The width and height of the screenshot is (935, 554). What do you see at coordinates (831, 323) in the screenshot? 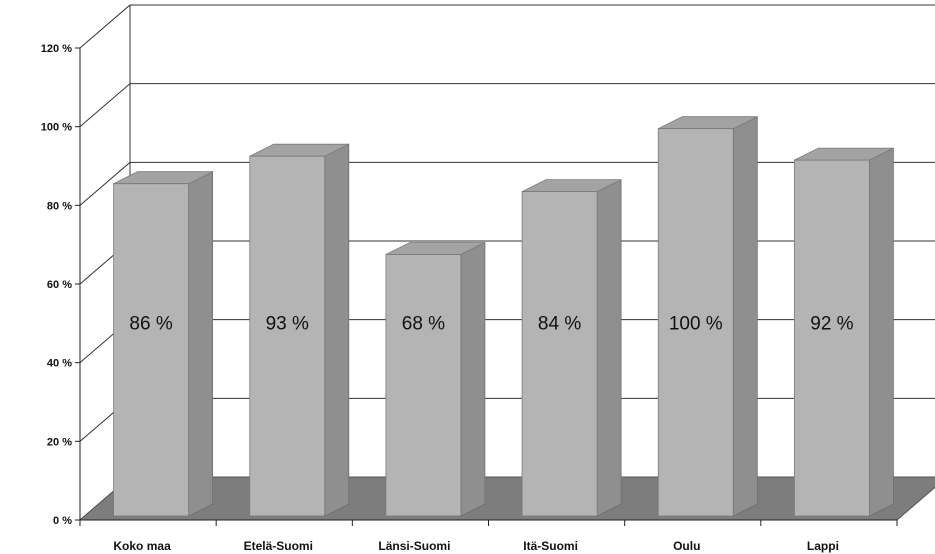
I see `data-label-5: 92 %` at bounding box center [831, 323].